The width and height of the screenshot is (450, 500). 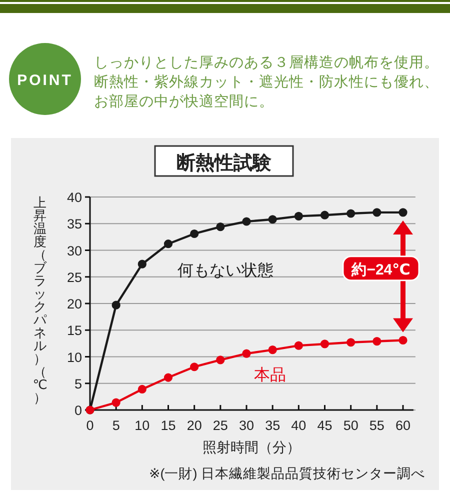 What do you see at coordinates (403, 425) in the screenshot?
I see `x-tick-label: 60` at bounding box center [403, 425].